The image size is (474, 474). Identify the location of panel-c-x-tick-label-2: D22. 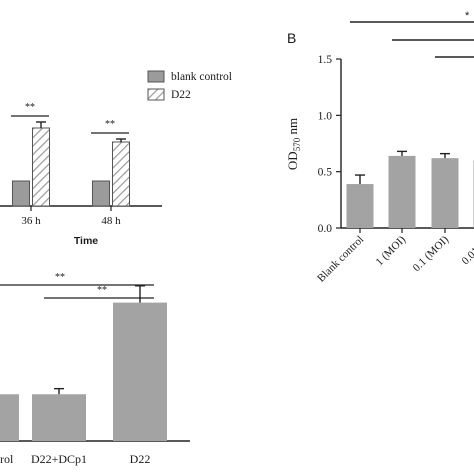
(140, 459).